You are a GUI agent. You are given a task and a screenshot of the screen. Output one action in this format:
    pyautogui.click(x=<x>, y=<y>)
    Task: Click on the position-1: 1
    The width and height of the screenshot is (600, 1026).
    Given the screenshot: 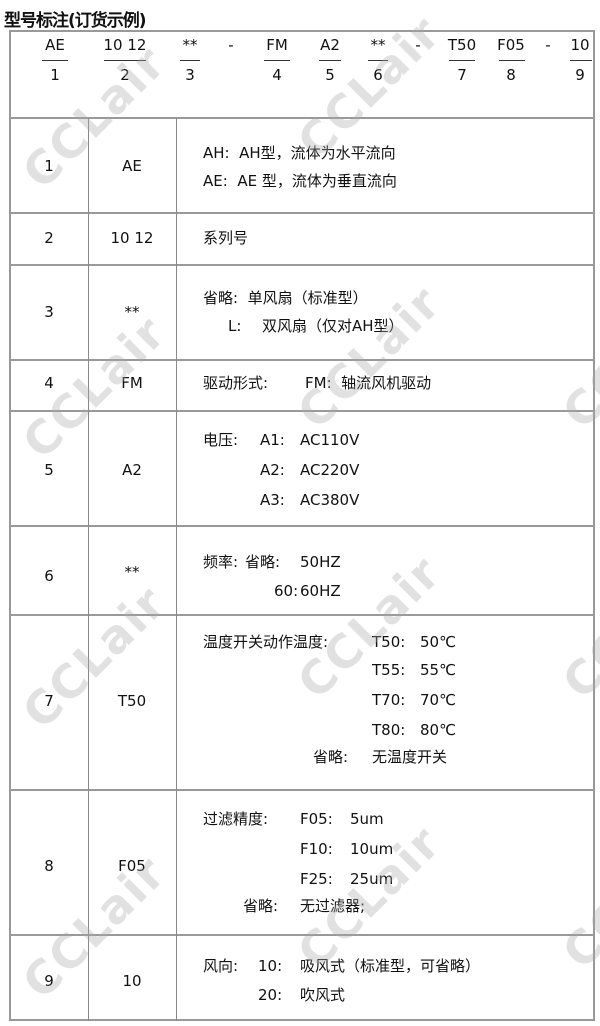 What is the action you would take?
    pyautogui.click(x=55, y=75)
    